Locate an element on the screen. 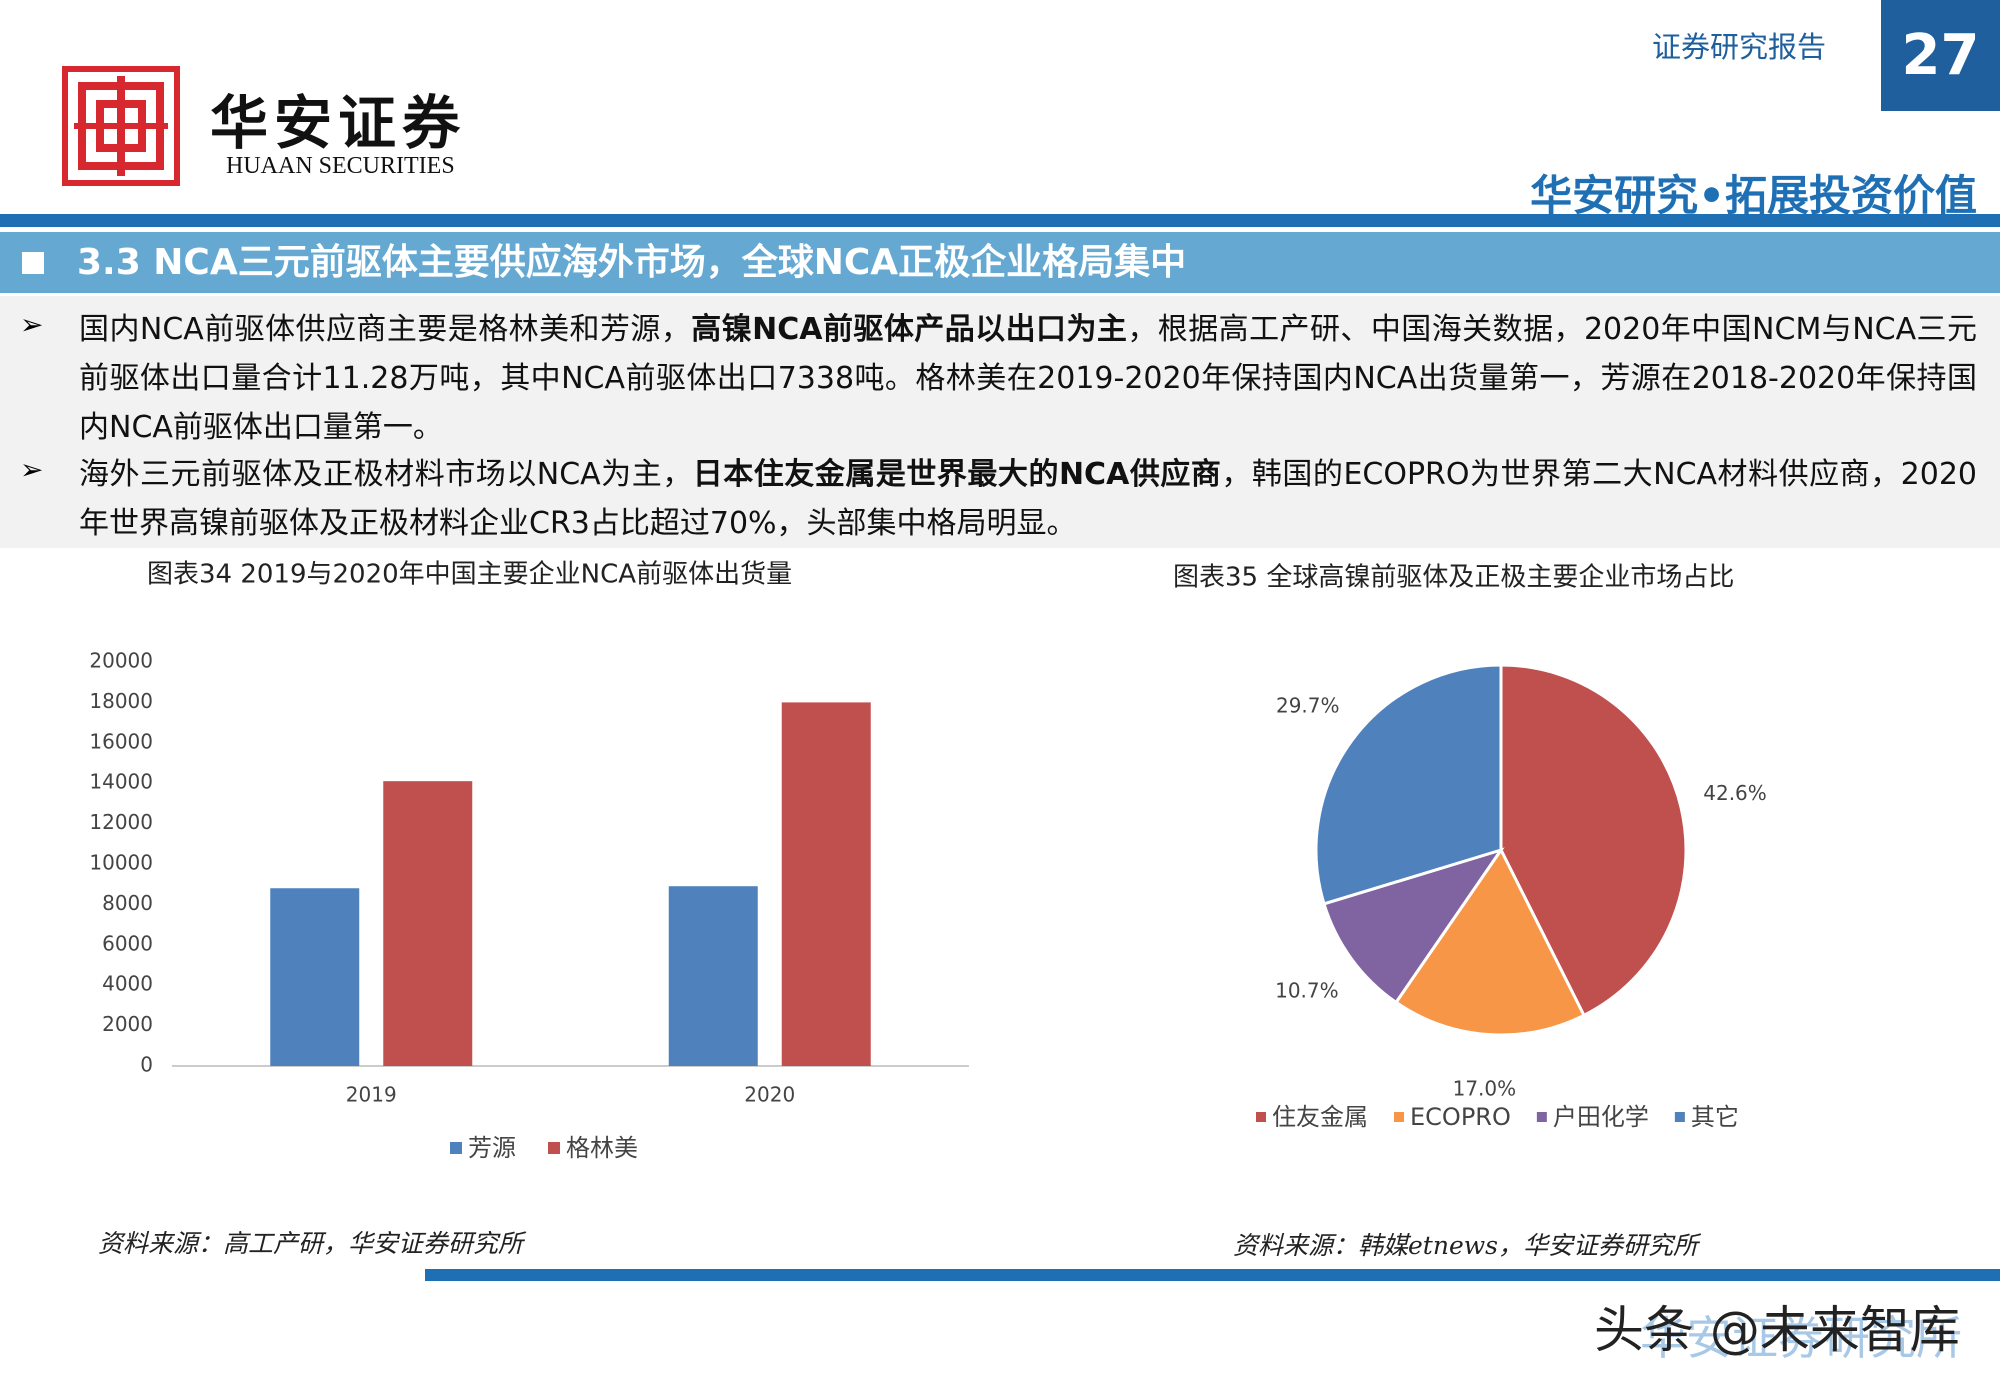  y-tick-label: 20000 is located at coordinates (121, 661).